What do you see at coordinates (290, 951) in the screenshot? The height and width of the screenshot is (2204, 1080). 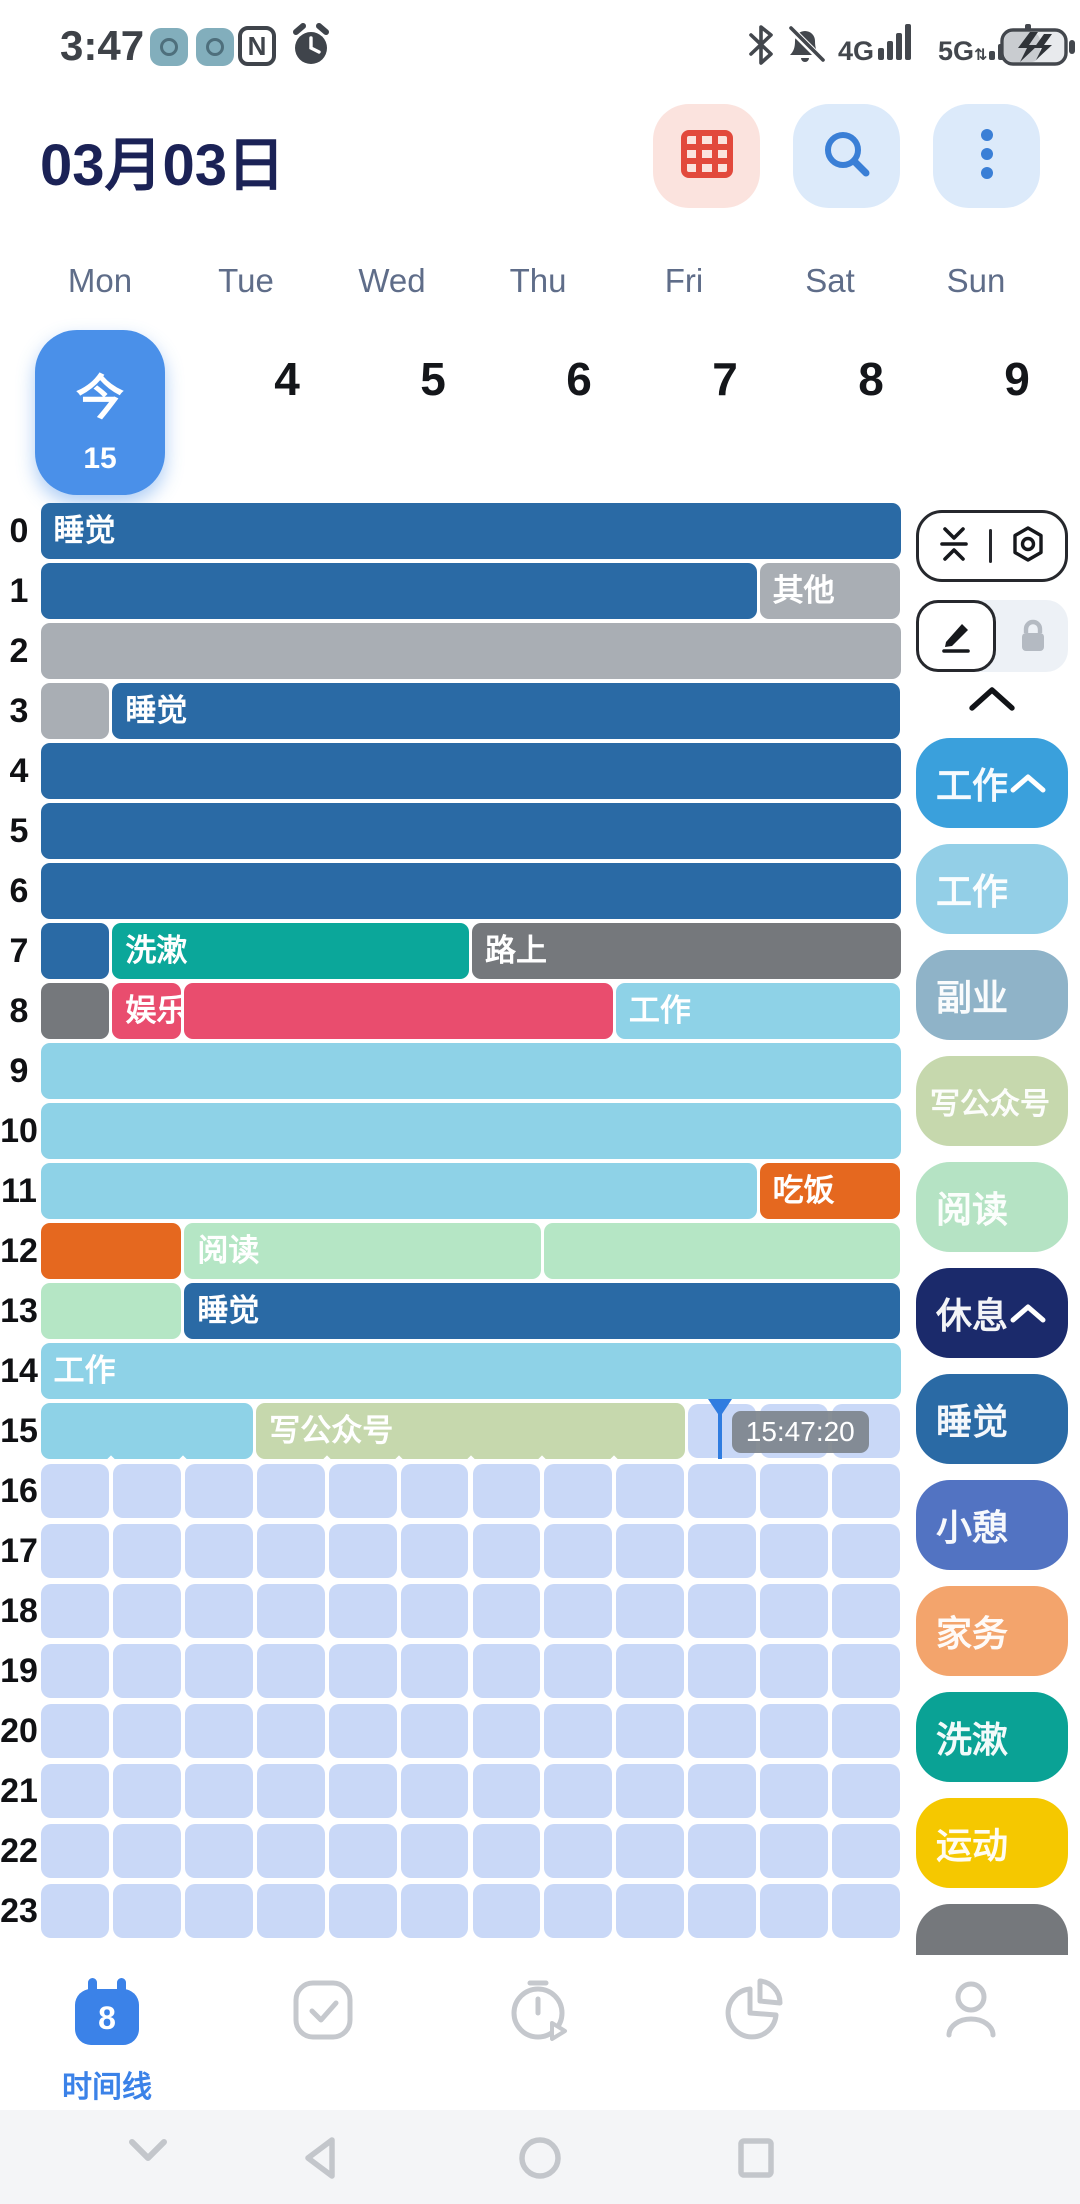 I see `activity-segment: 洗漱` at bounding box center [290, 951].